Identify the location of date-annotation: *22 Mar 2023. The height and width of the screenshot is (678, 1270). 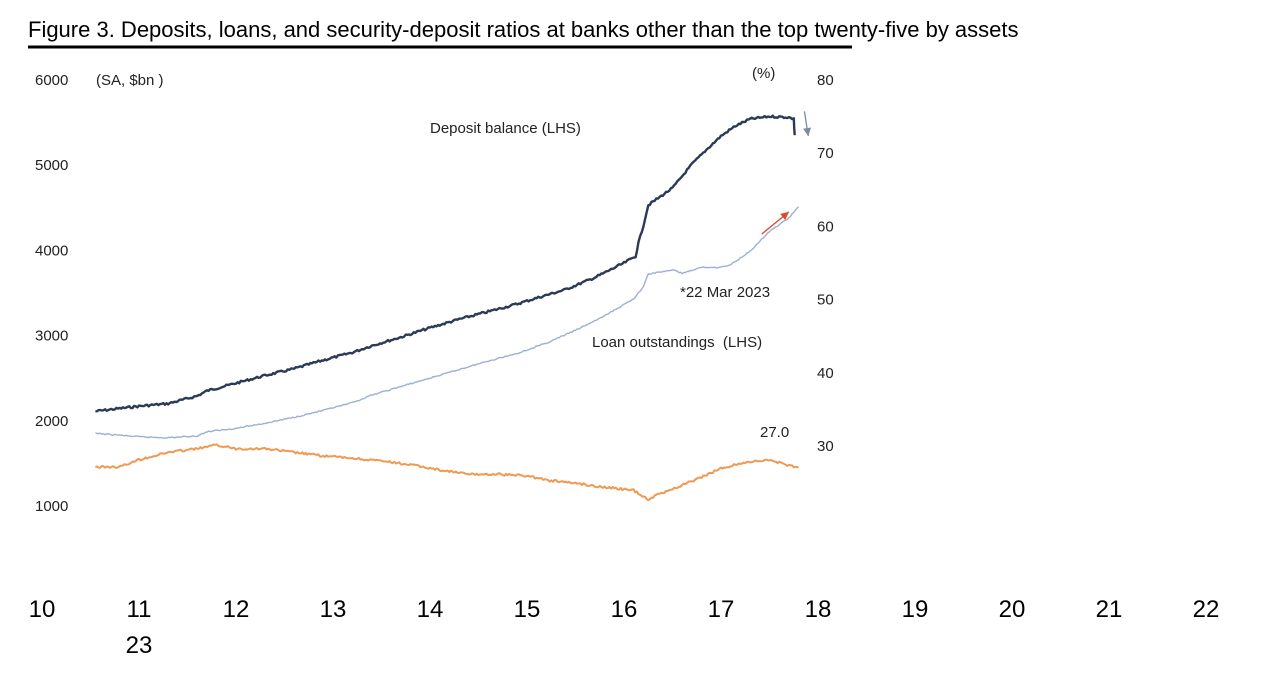
(725, 292).